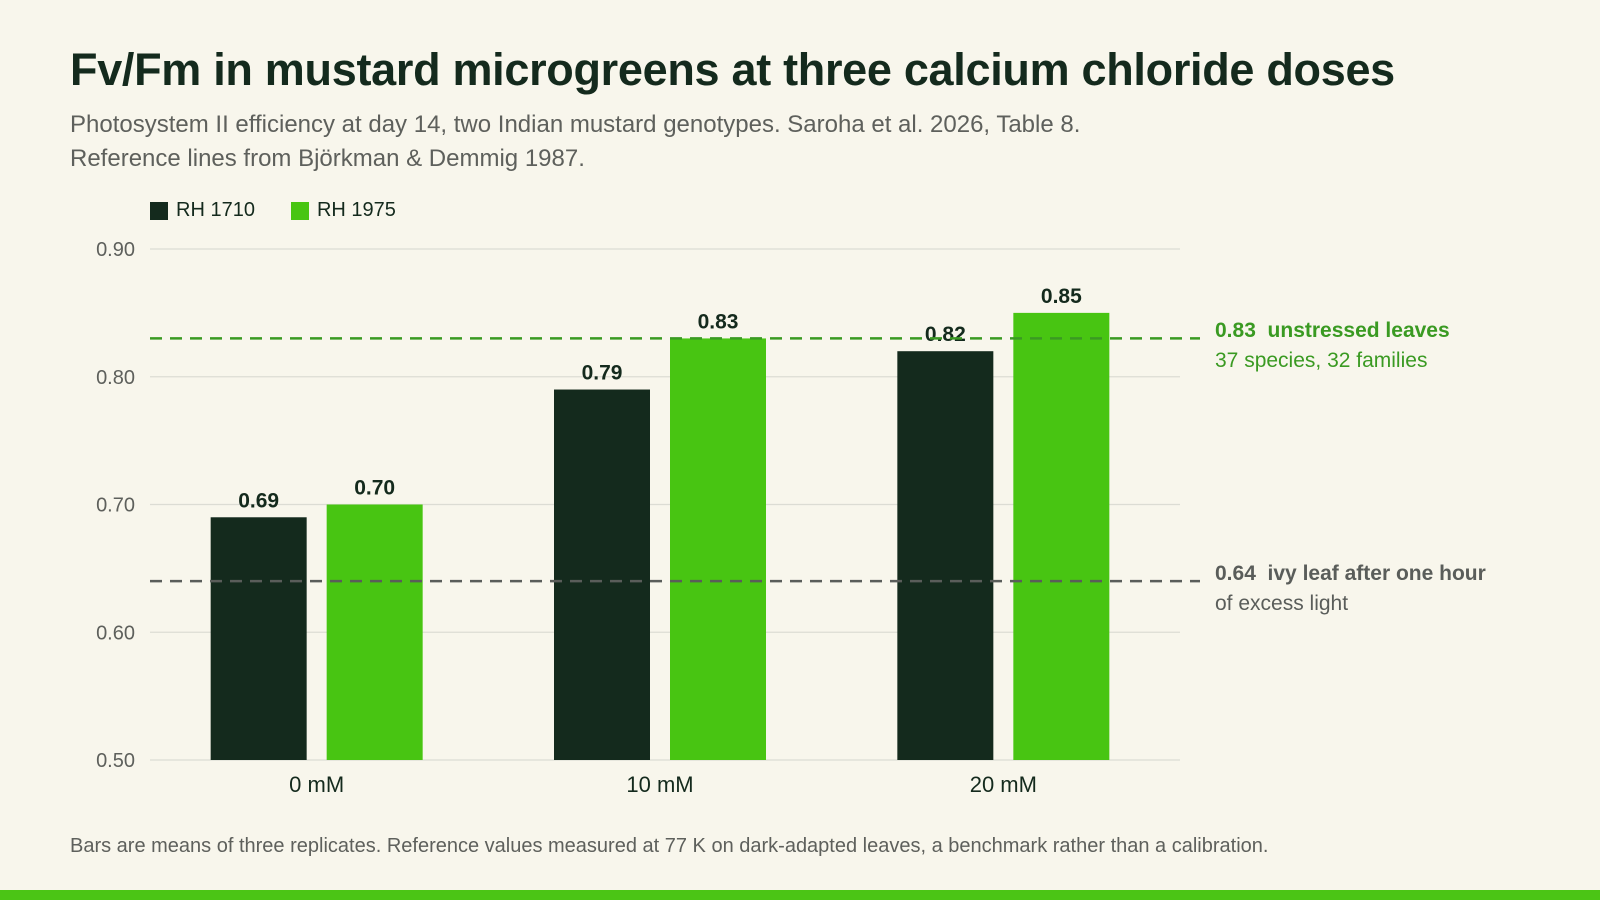 The height and width of the screenshot is (900, 1600). Describe the element at coordinates (115, 250) in the screenshot. I see `y-tick-label: 0.90` at that location.